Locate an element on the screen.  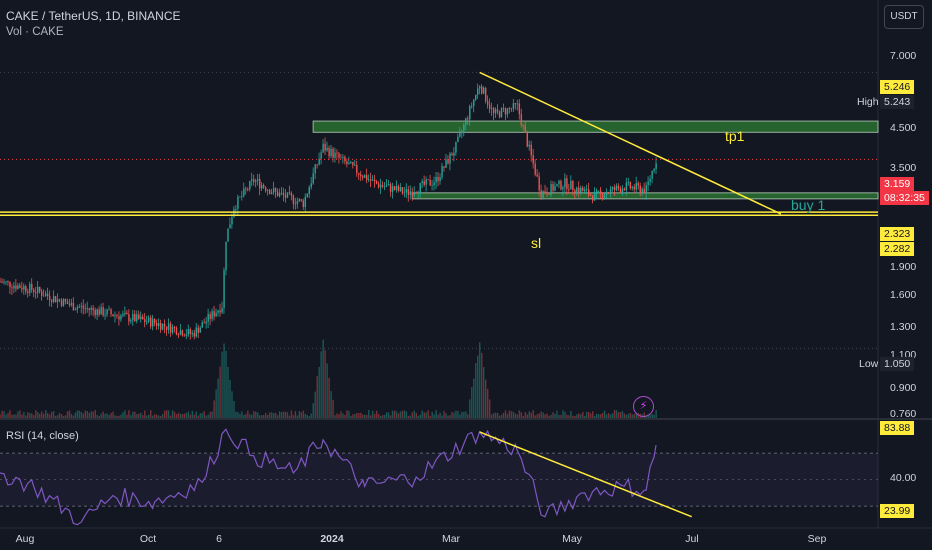
time-axis-label: May is located at coordinates (572, 539).